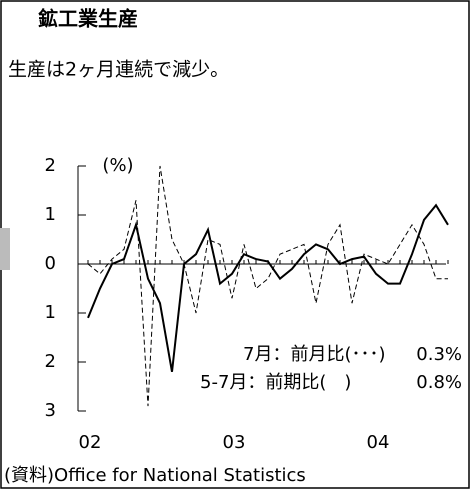  Describe the element at coordinates (50, 410) in the screenshot. I see `y-tick-label: 3` at that location.